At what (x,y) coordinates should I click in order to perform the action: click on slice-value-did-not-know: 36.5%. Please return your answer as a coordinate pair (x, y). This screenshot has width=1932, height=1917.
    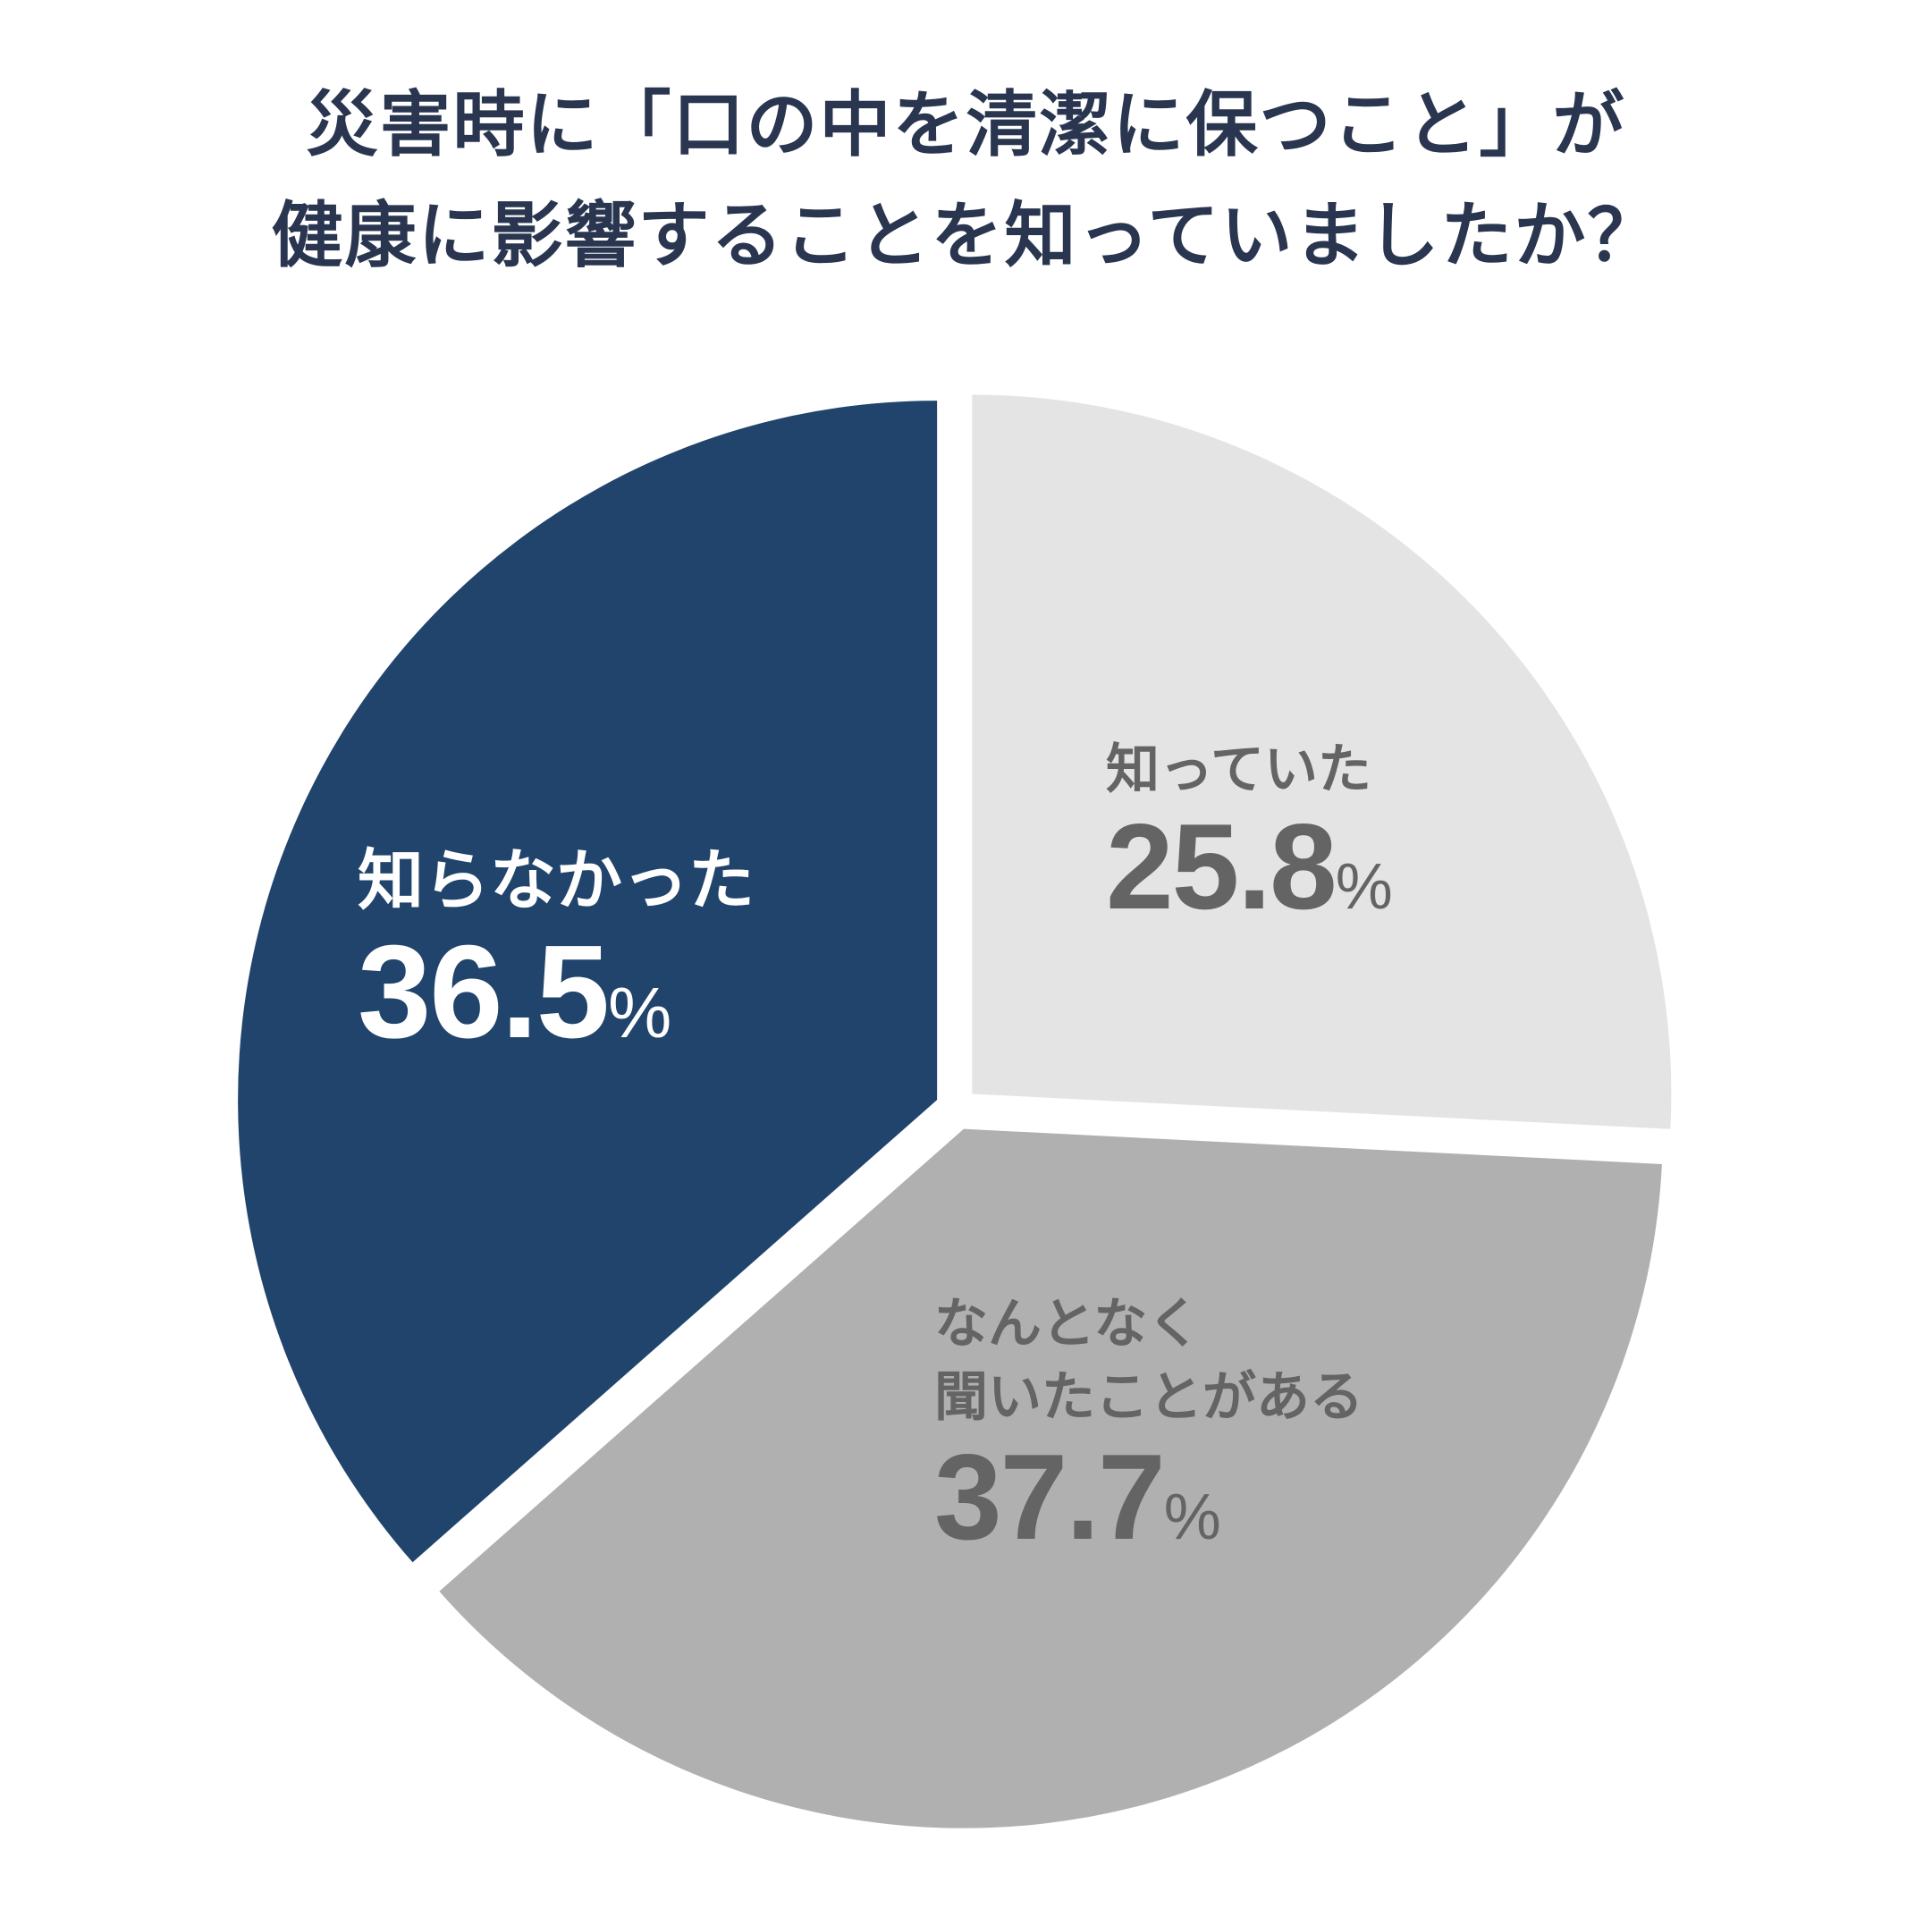
    Looking at the image, I should click on (556, 1002).